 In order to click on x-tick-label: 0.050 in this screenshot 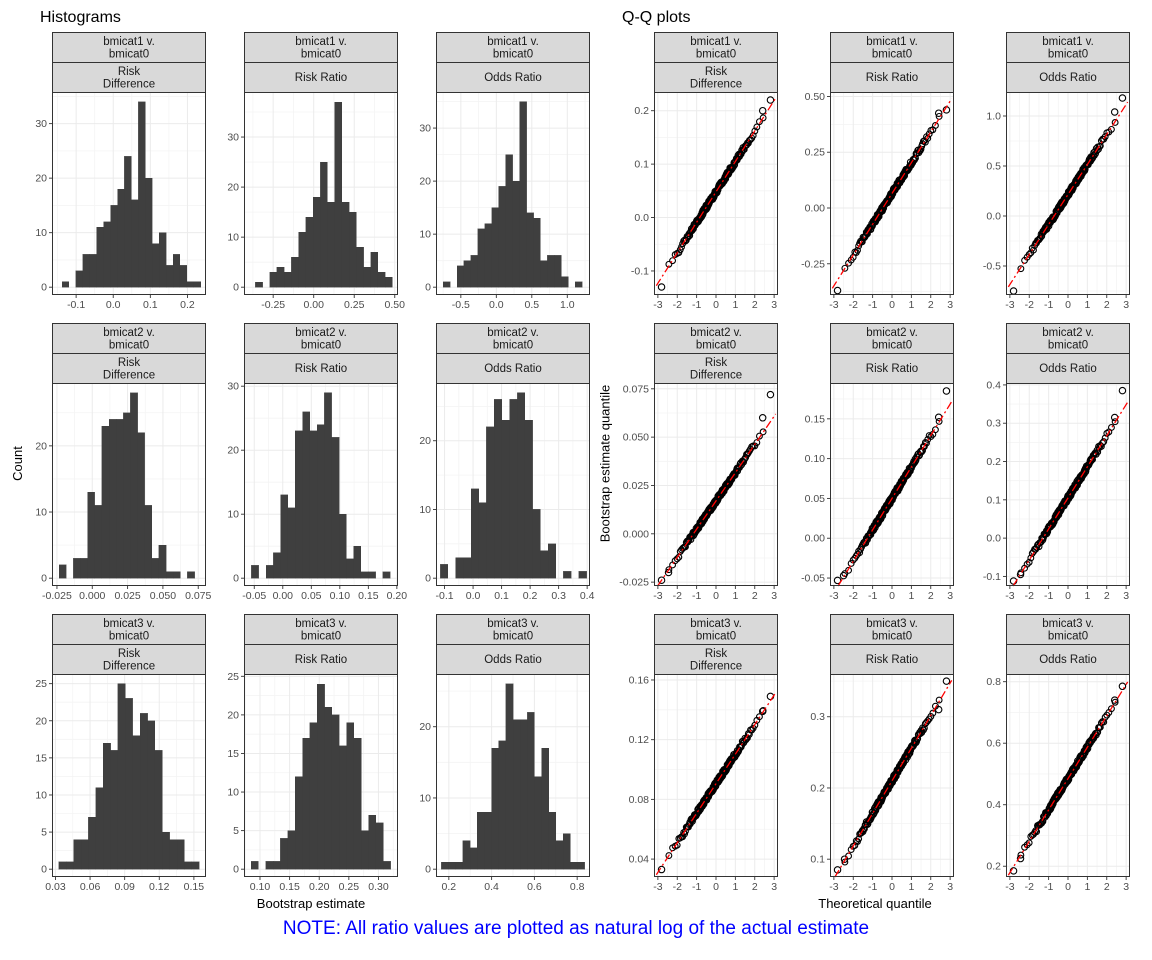, I will do `click(163, 596)`.